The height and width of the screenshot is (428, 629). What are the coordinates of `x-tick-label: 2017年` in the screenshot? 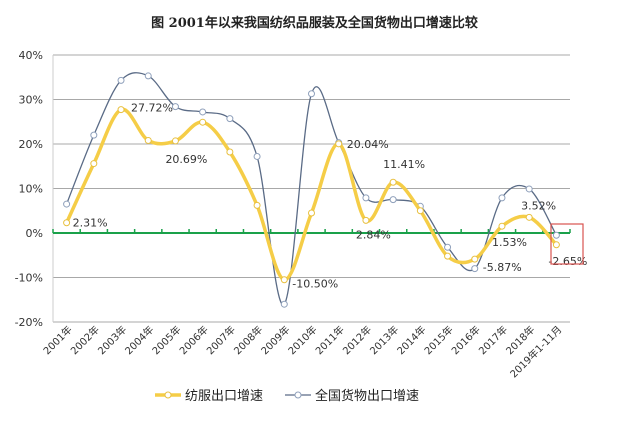 It's located at (493, 340).